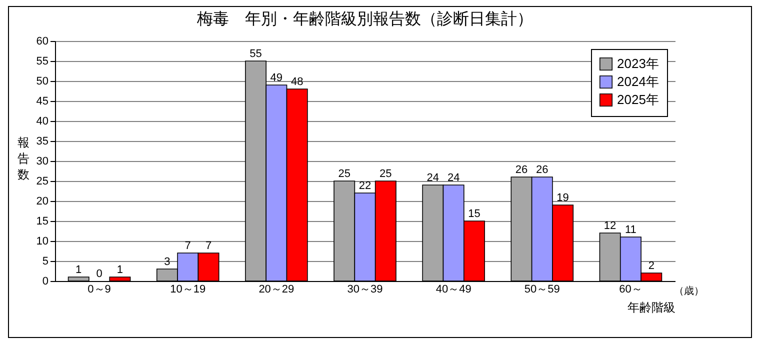 The width and height of the screenshot is (760, 347). Describe the element at coordinates (542, 290) in the screenshot. I see `x-tick-label: 50～59` at that location.